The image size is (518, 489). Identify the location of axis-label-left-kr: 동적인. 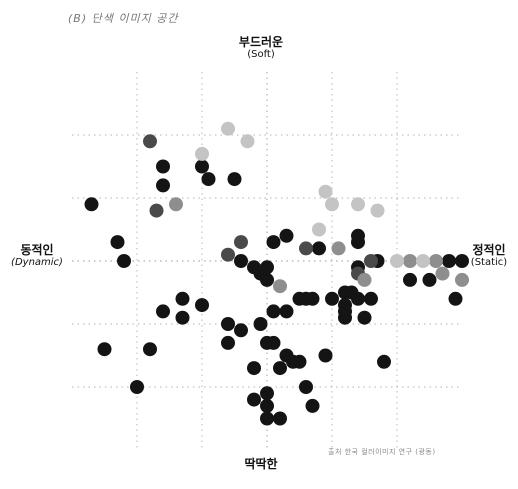
(37, 250).